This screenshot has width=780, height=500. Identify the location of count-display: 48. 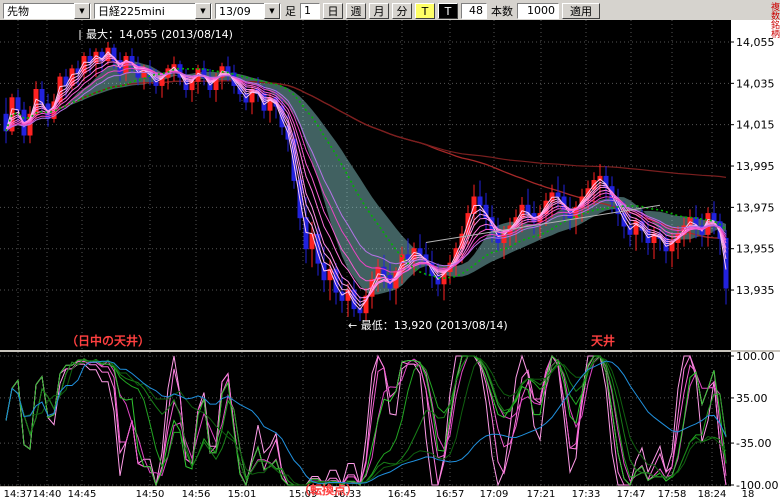
(474, 11).